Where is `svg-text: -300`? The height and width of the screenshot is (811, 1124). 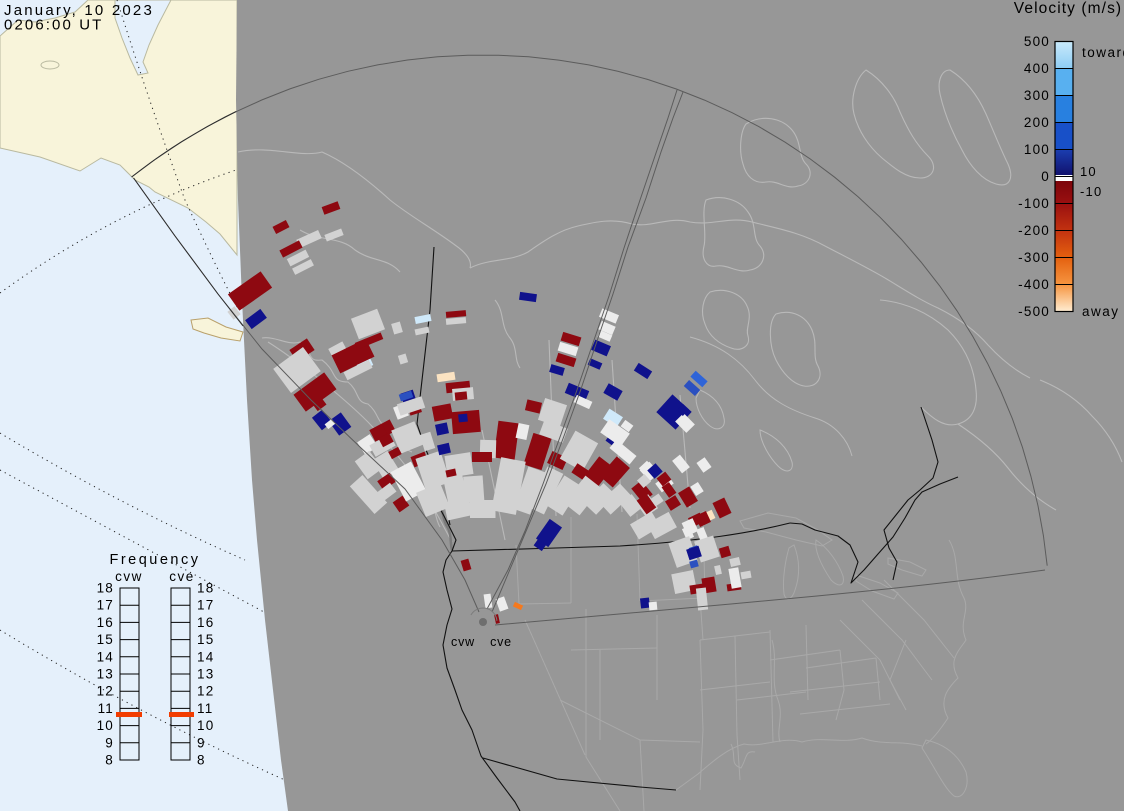
svg-text: -300 is located at coordinates (1034, 257).